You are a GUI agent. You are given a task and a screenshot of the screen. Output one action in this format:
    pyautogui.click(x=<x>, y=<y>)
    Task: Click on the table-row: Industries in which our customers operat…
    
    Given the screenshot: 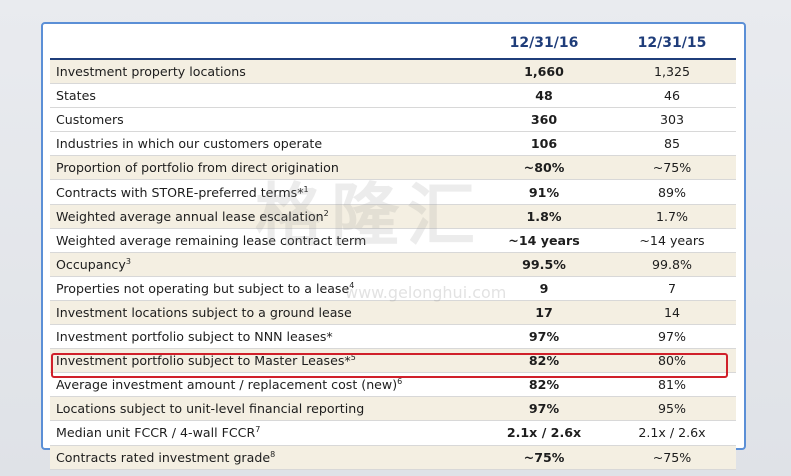 What is the action you would take?
    pyautogui.click(x=393, y=144)
    